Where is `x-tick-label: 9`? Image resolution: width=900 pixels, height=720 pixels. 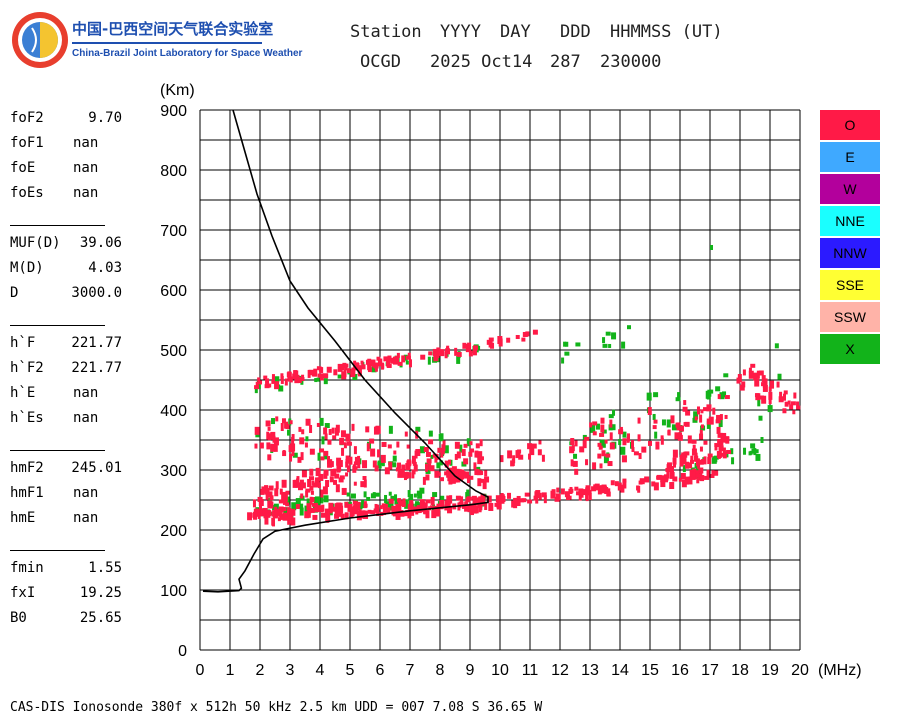
x-tick-label: 9 is located at coordinates (470, 670).